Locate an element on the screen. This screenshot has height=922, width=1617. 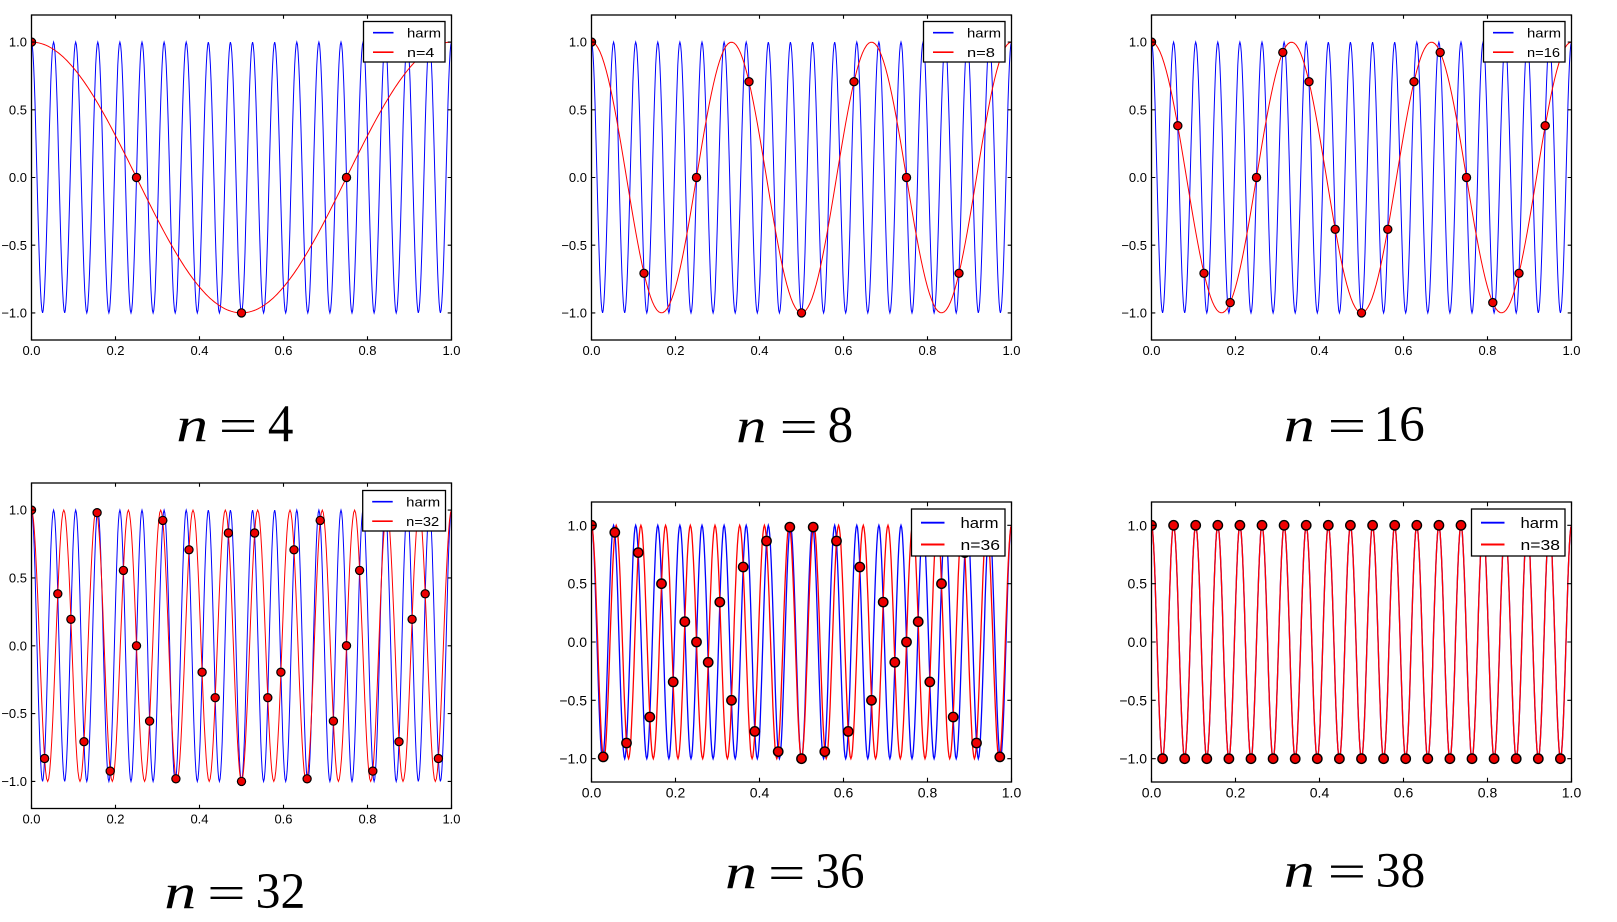
svg-text: 32 is located at coordinates (281, 891).